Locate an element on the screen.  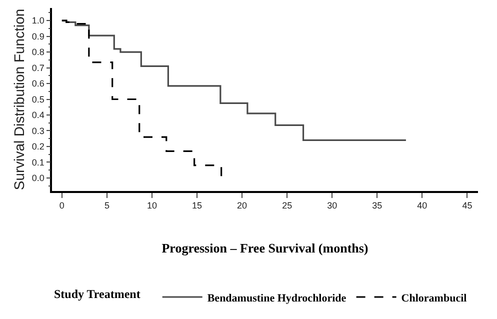
x-tick-label: 0 is located at coordinates (61, 205).